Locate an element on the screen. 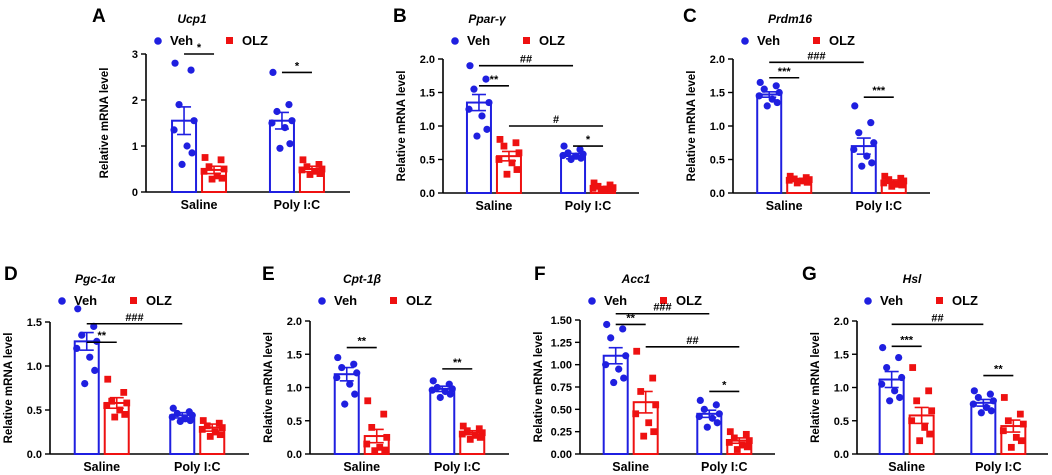  significance-label: *** is located at coordinates (879, 91).